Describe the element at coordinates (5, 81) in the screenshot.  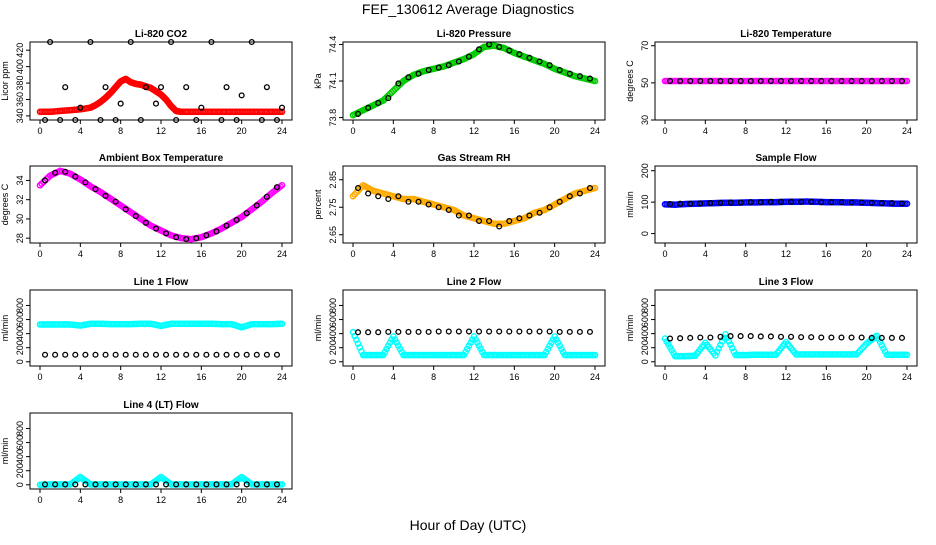
I see `y-axis-label: Licor ppm` at that location.